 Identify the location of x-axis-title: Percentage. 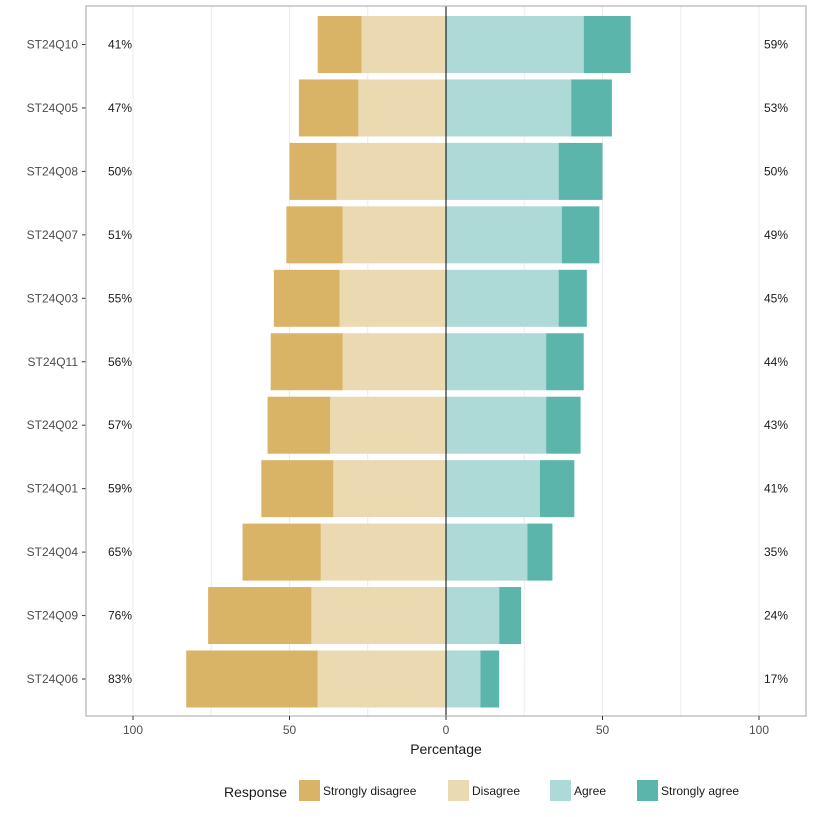
(446, 749).